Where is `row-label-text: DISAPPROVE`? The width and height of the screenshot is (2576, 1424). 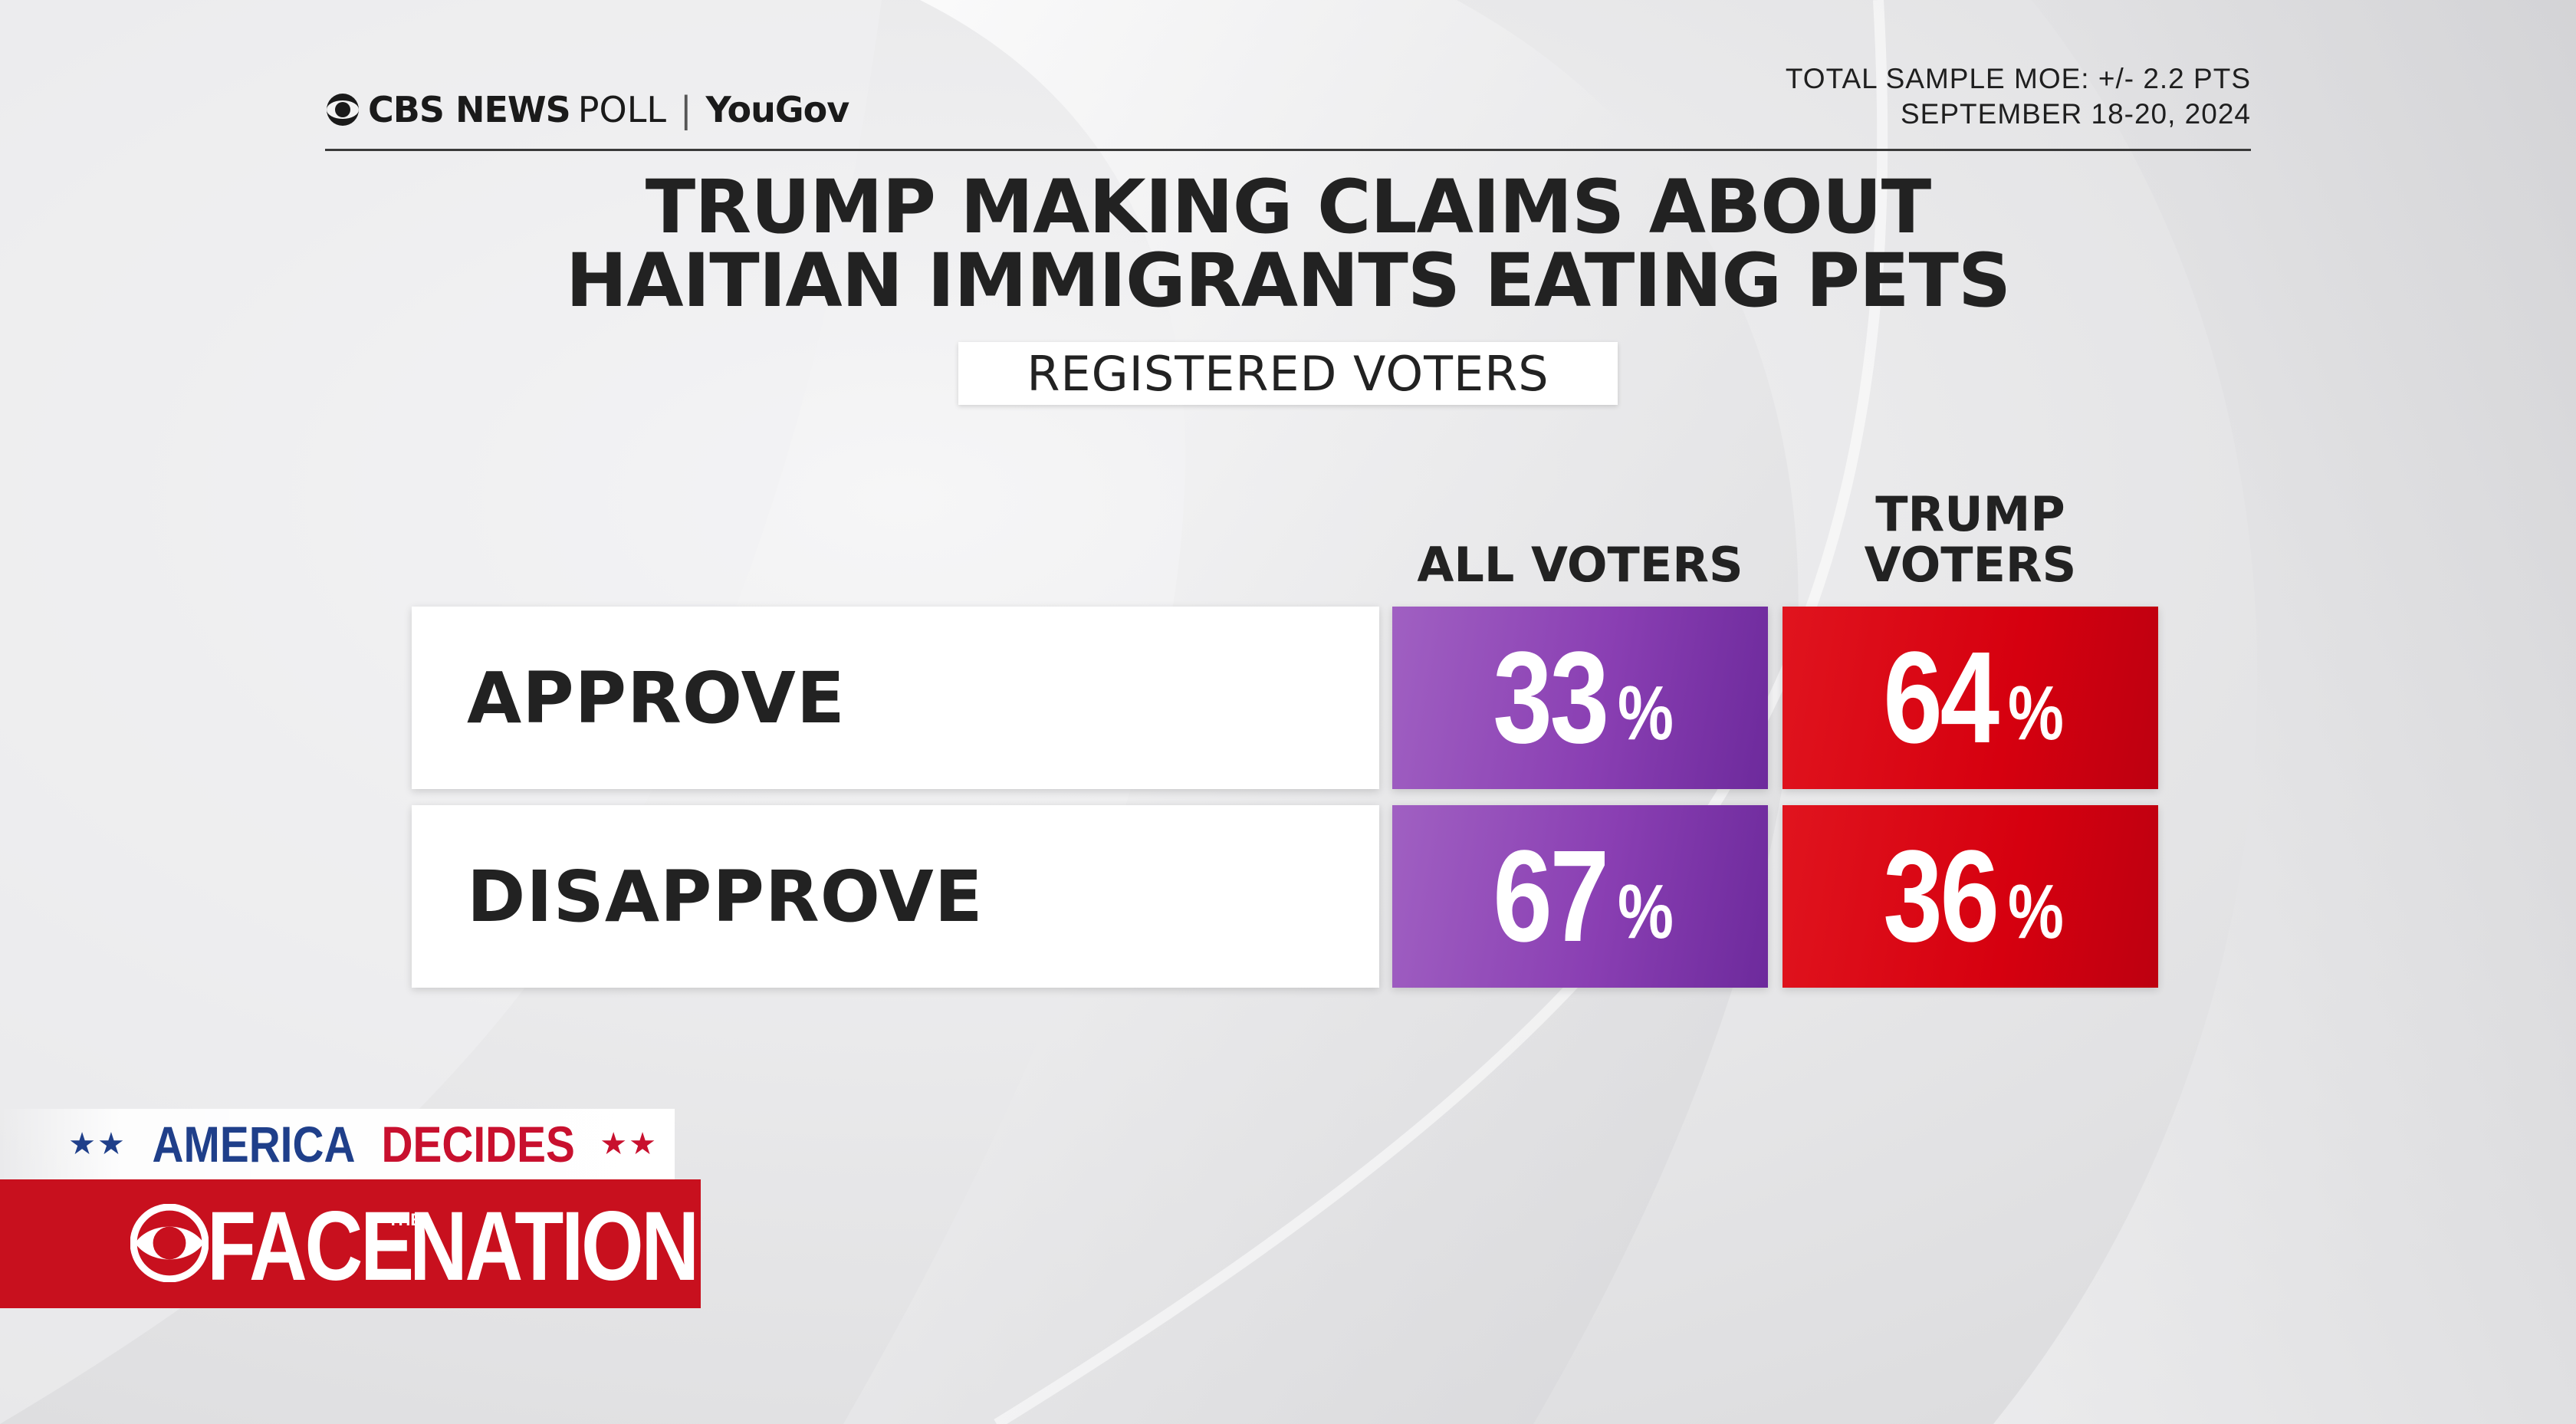
row-label-text: DISAPPROVE is located at coordinates (726, 896).